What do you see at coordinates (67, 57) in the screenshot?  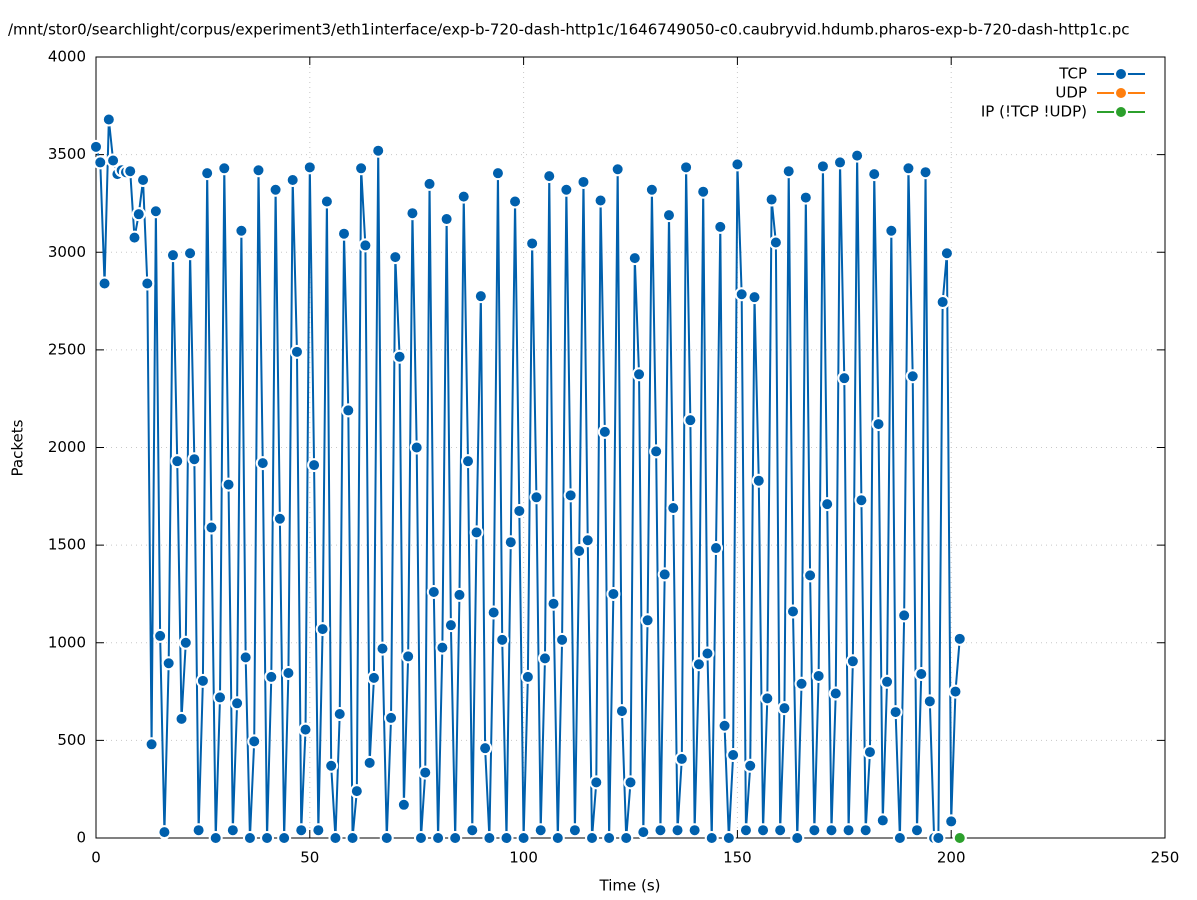 I see `y-tick-label: 4000` at bounding box center [67, 57].